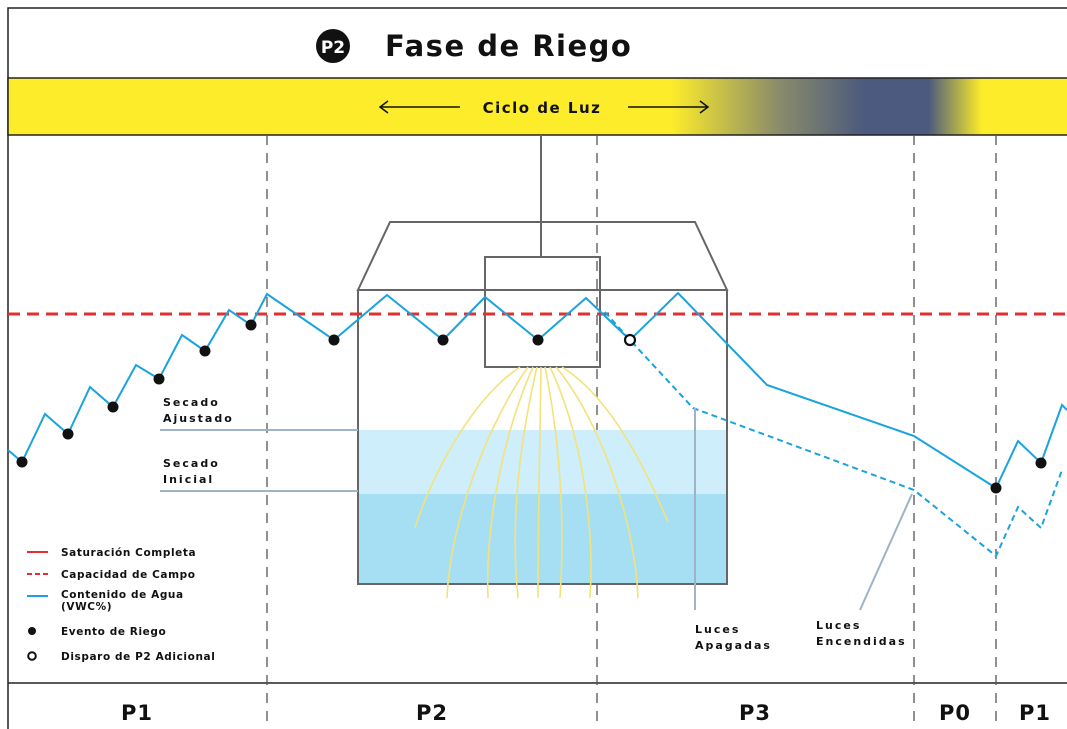 The width and height of the screenshot is (1067, 729). What do you see at coordinates (37, 606) in the screenshot?
I see `legend` at bounding box center [37, 606].